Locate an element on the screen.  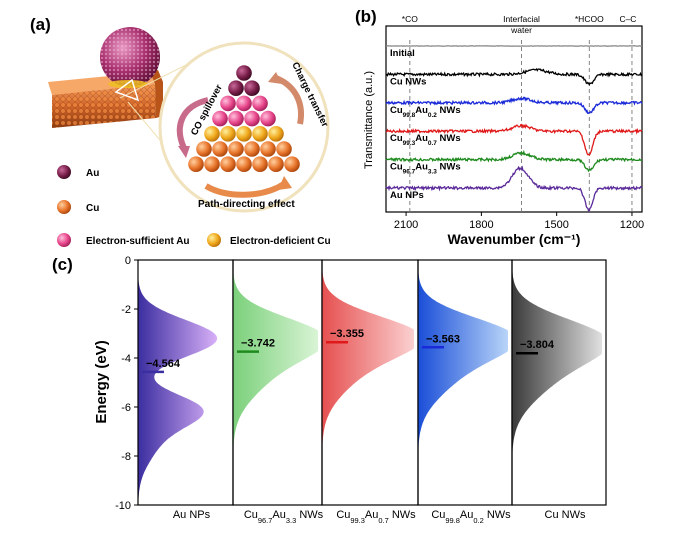
ftir-series-label-part: Cu is located at coordinates (396, 138).